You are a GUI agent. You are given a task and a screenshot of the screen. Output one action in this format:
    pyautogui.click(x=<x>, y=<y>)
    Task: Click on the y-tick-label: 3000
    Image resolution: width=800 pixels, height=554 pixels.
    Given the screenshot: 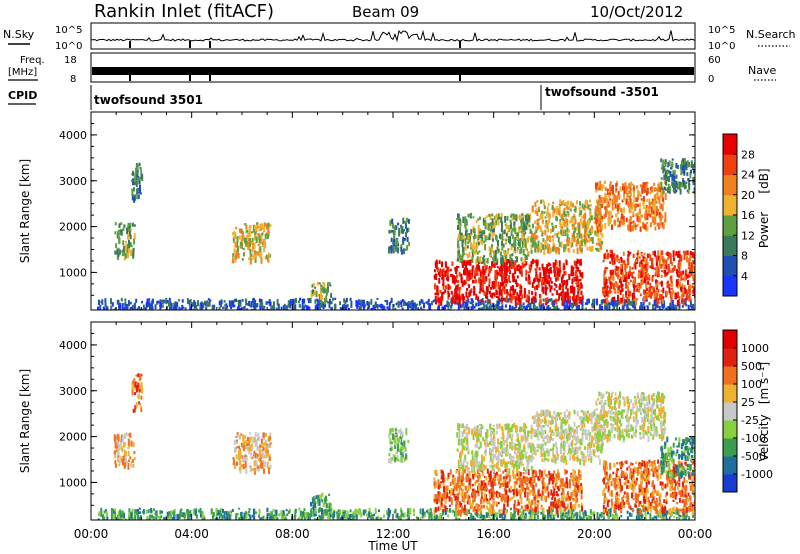 What is the action you would take?
    pyautogui.click(x=73, y=181)
    